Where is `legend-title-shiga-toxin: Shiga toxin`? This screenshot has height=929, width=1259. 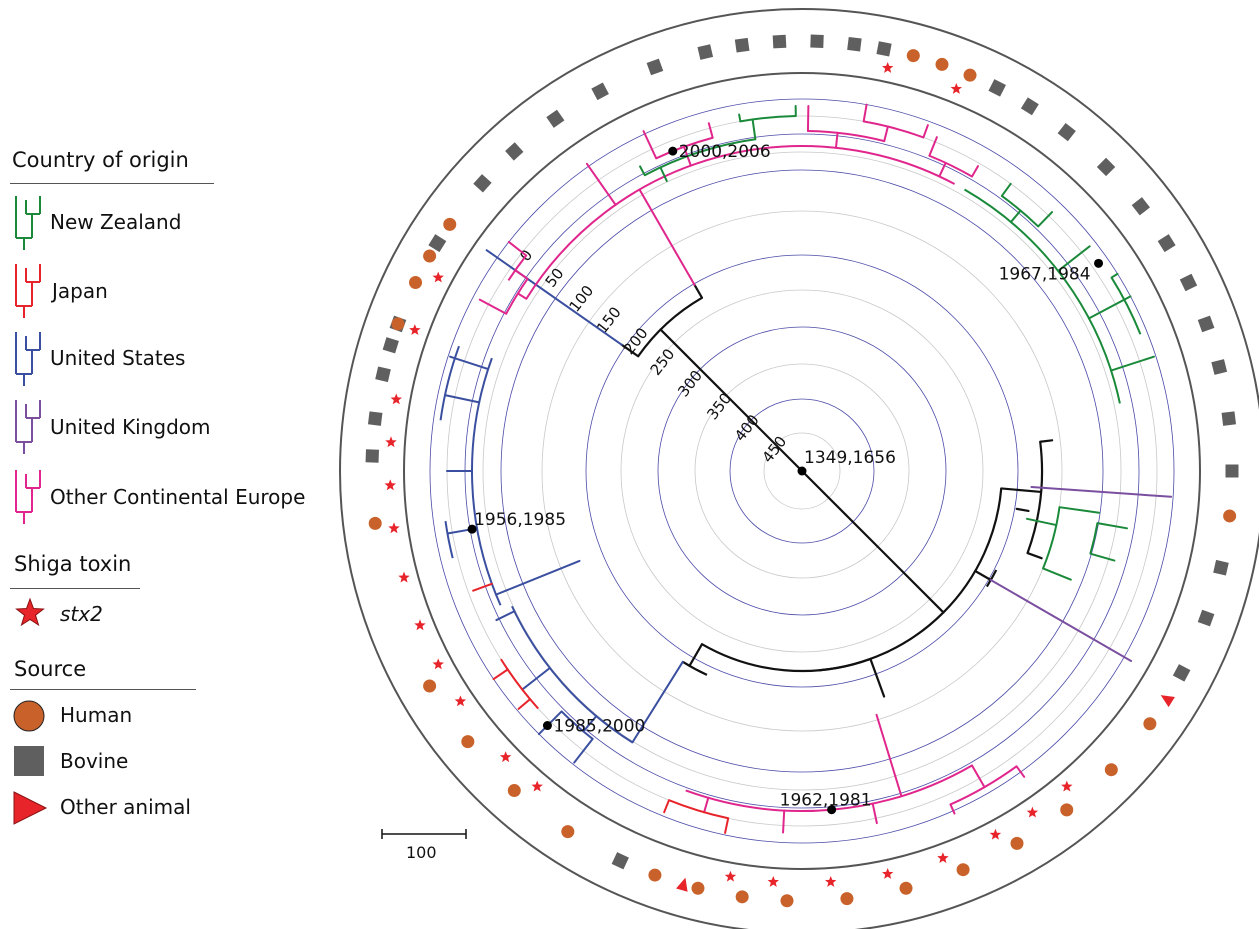
legend-title-shiga-toxin: Shiga toxin is located at coordinates (73, 564).